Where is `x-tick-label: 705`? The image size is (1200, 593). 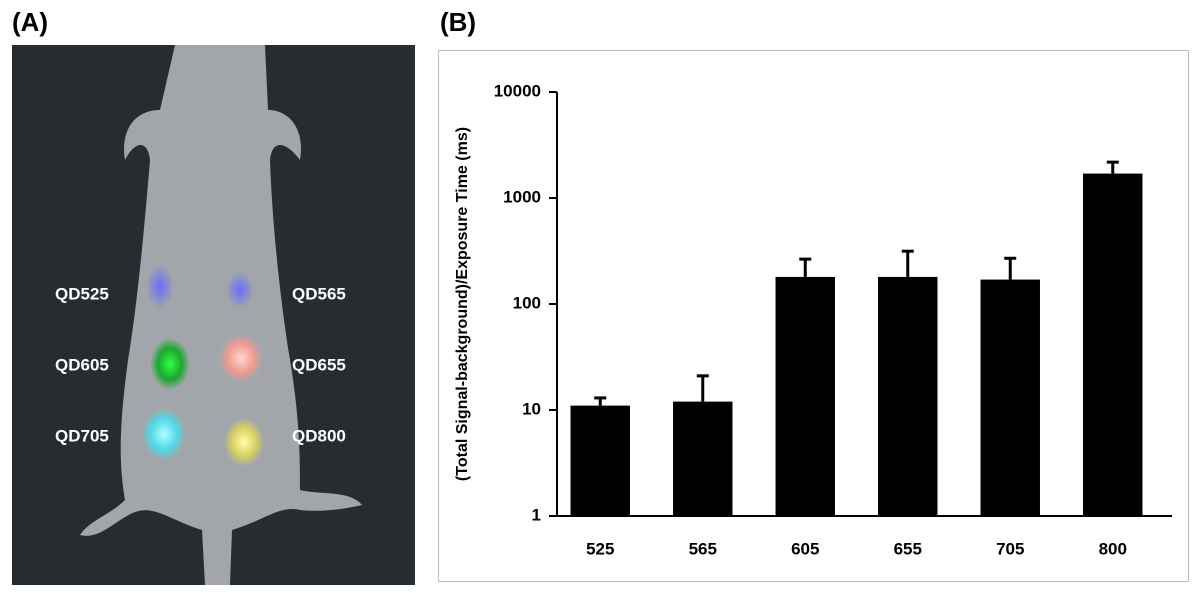
x-tick-label: 705 is located at coordinates (1010, 548).